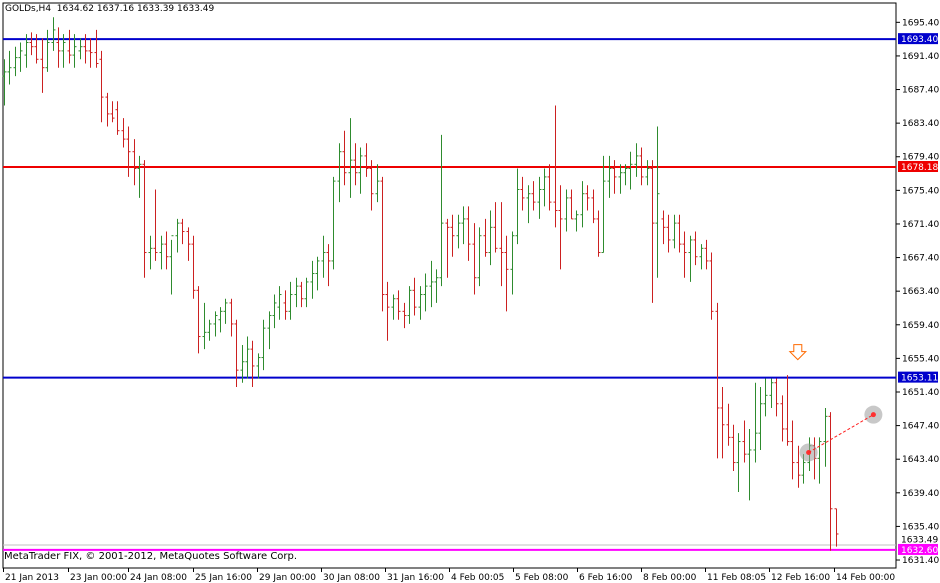 The width and height of the screenshot is (940, 583). What do you see at coordinates (920, 91) in the screenshot?
I see `y-tick-label: 1687.40` at bounding box center [920, 91].